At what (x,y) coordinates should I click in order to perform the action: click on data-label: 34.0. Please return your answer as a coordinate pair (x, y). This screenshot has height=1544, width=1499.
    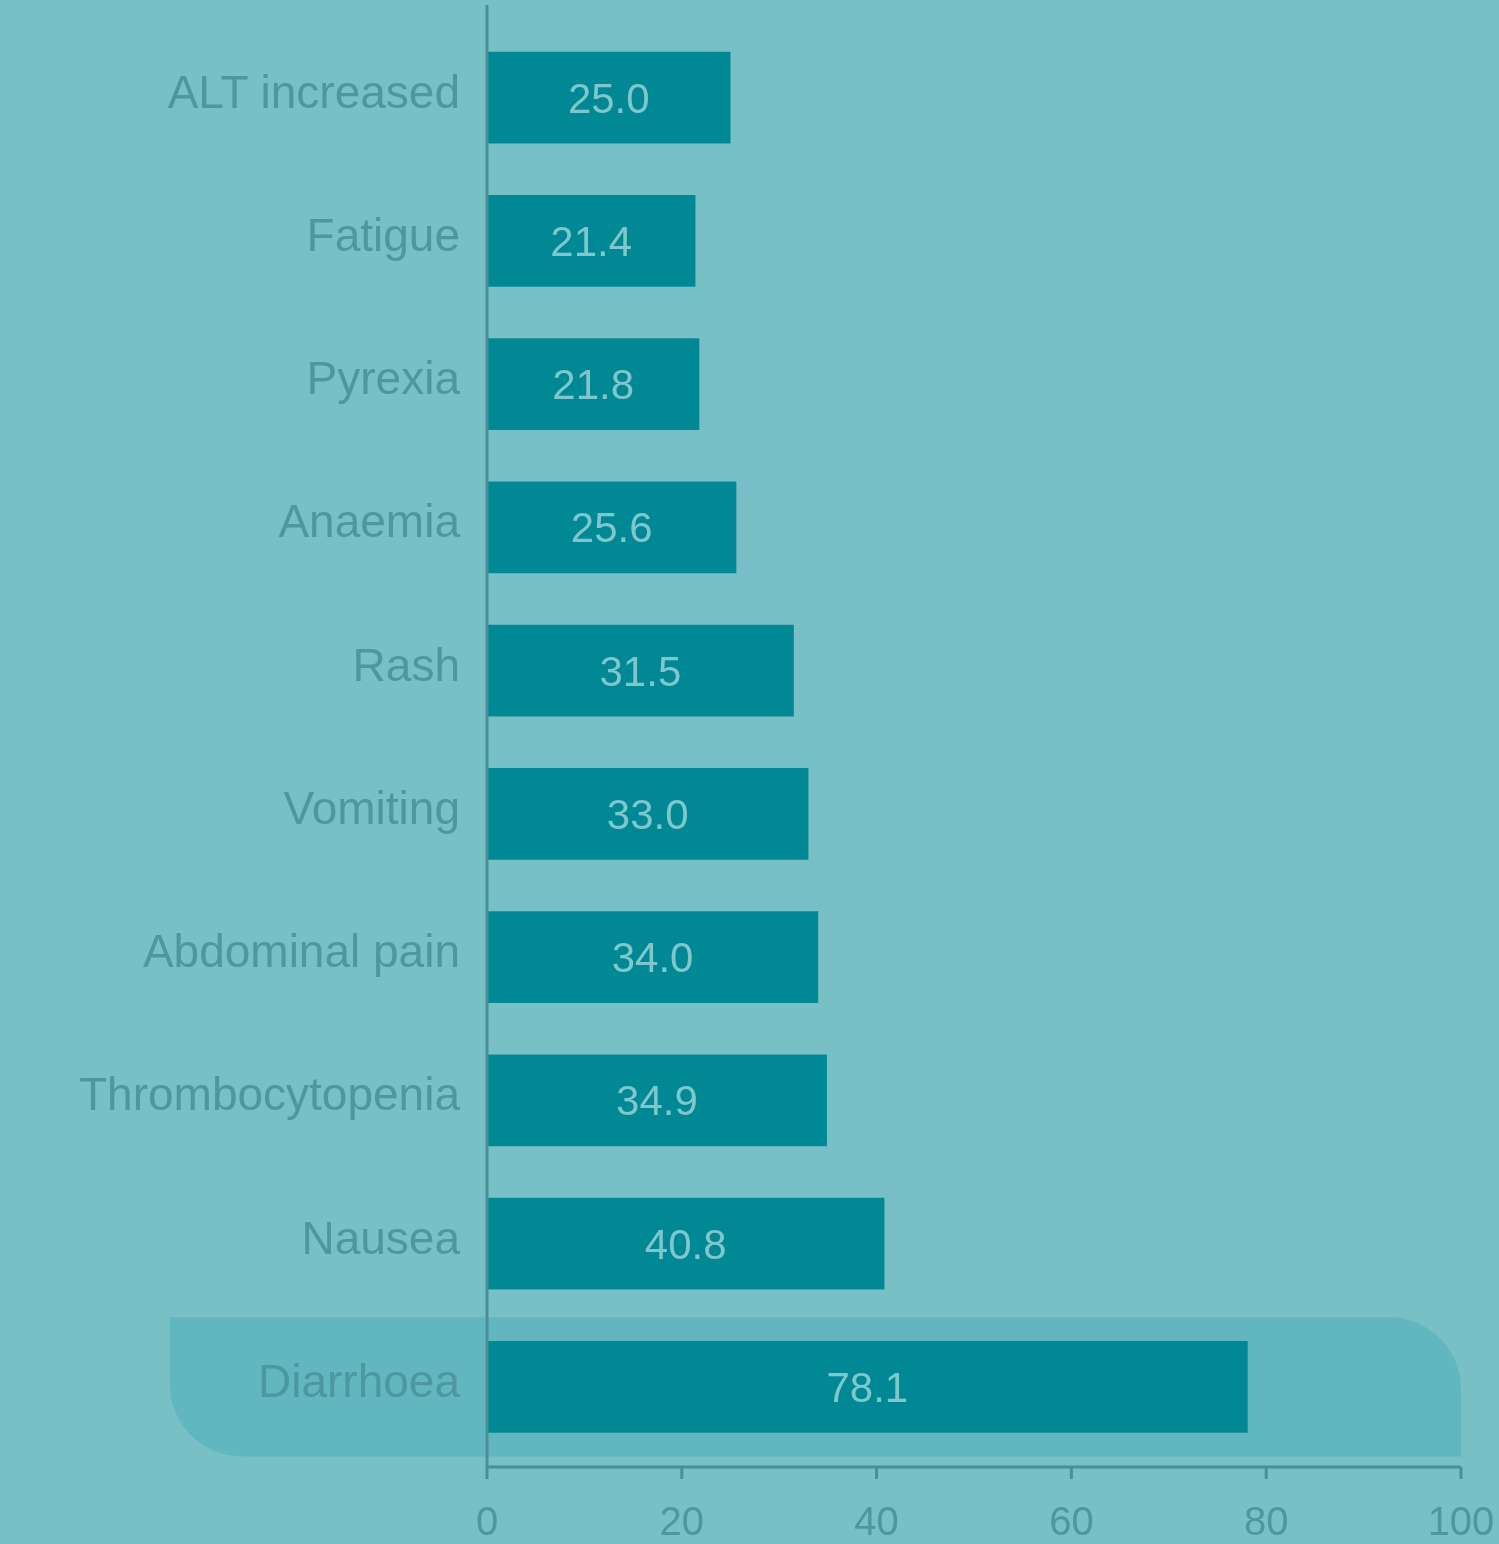
    Looking at the image, I should click on (652, 958).